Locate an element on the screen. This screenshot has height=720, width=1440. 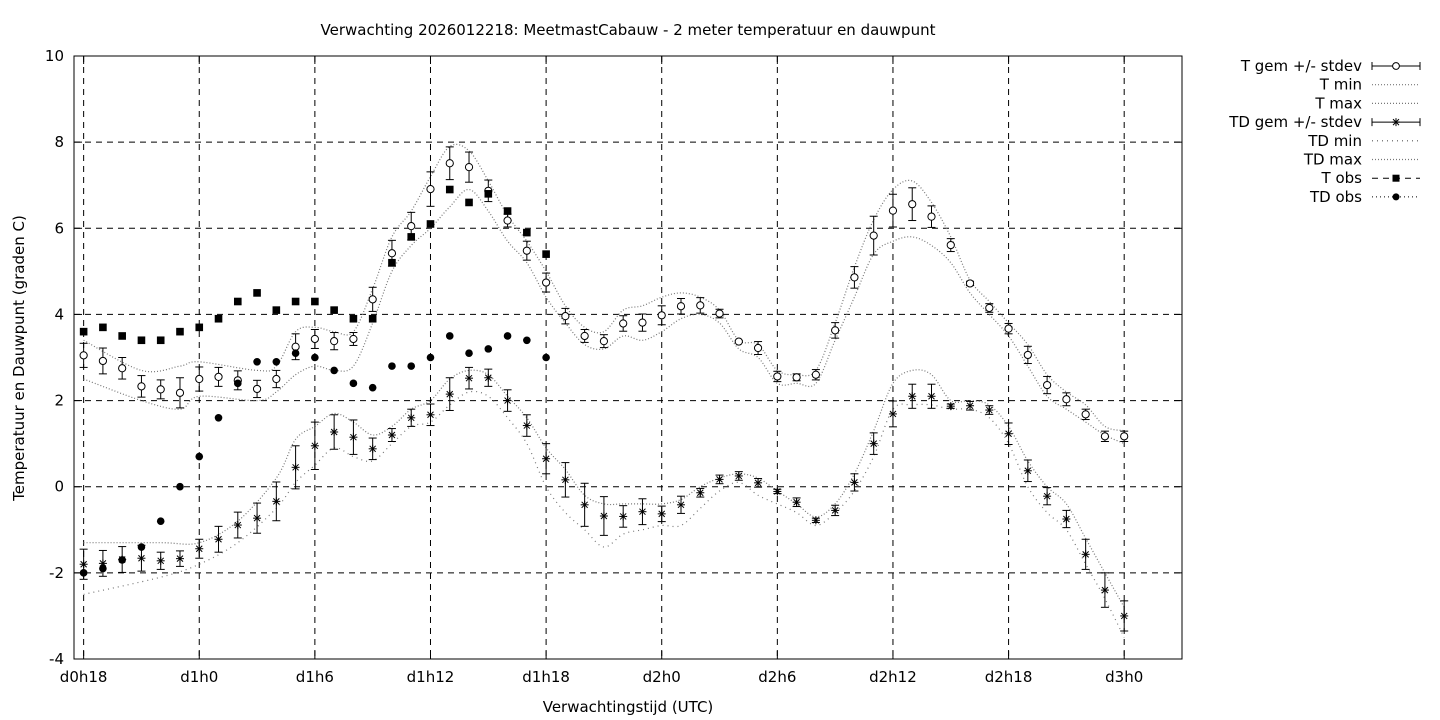
y-tick-label: 4 is located at coordinates (59, 314).